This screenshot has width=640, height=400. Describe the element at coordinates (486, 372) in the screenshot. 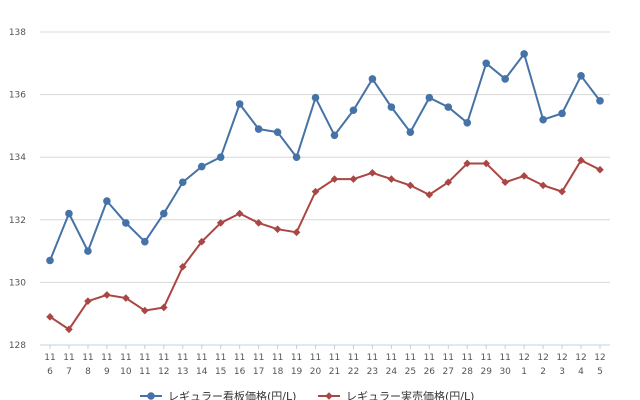

I see `x-tick-label-day: 29` at that location.